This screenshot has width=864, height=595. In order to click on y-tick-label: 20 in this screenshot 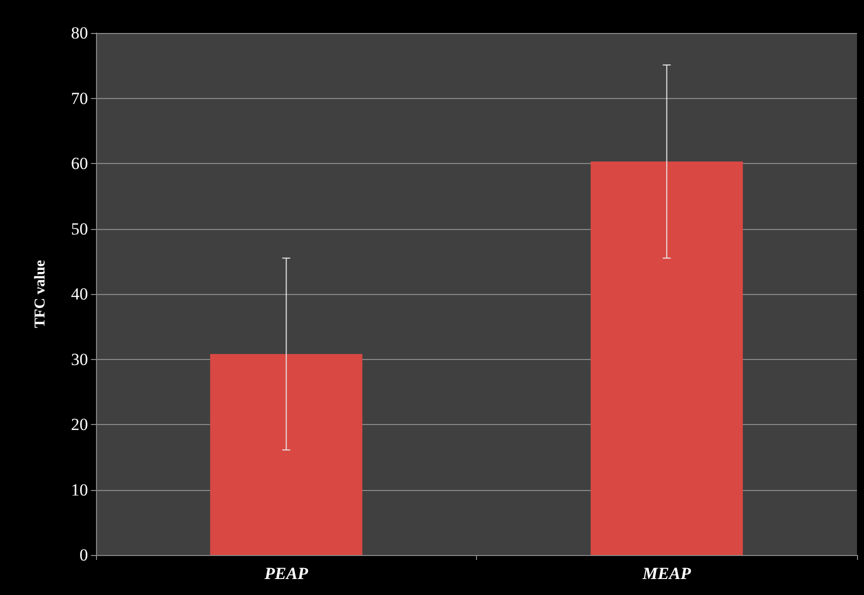, I will do `click(79, 424)`.